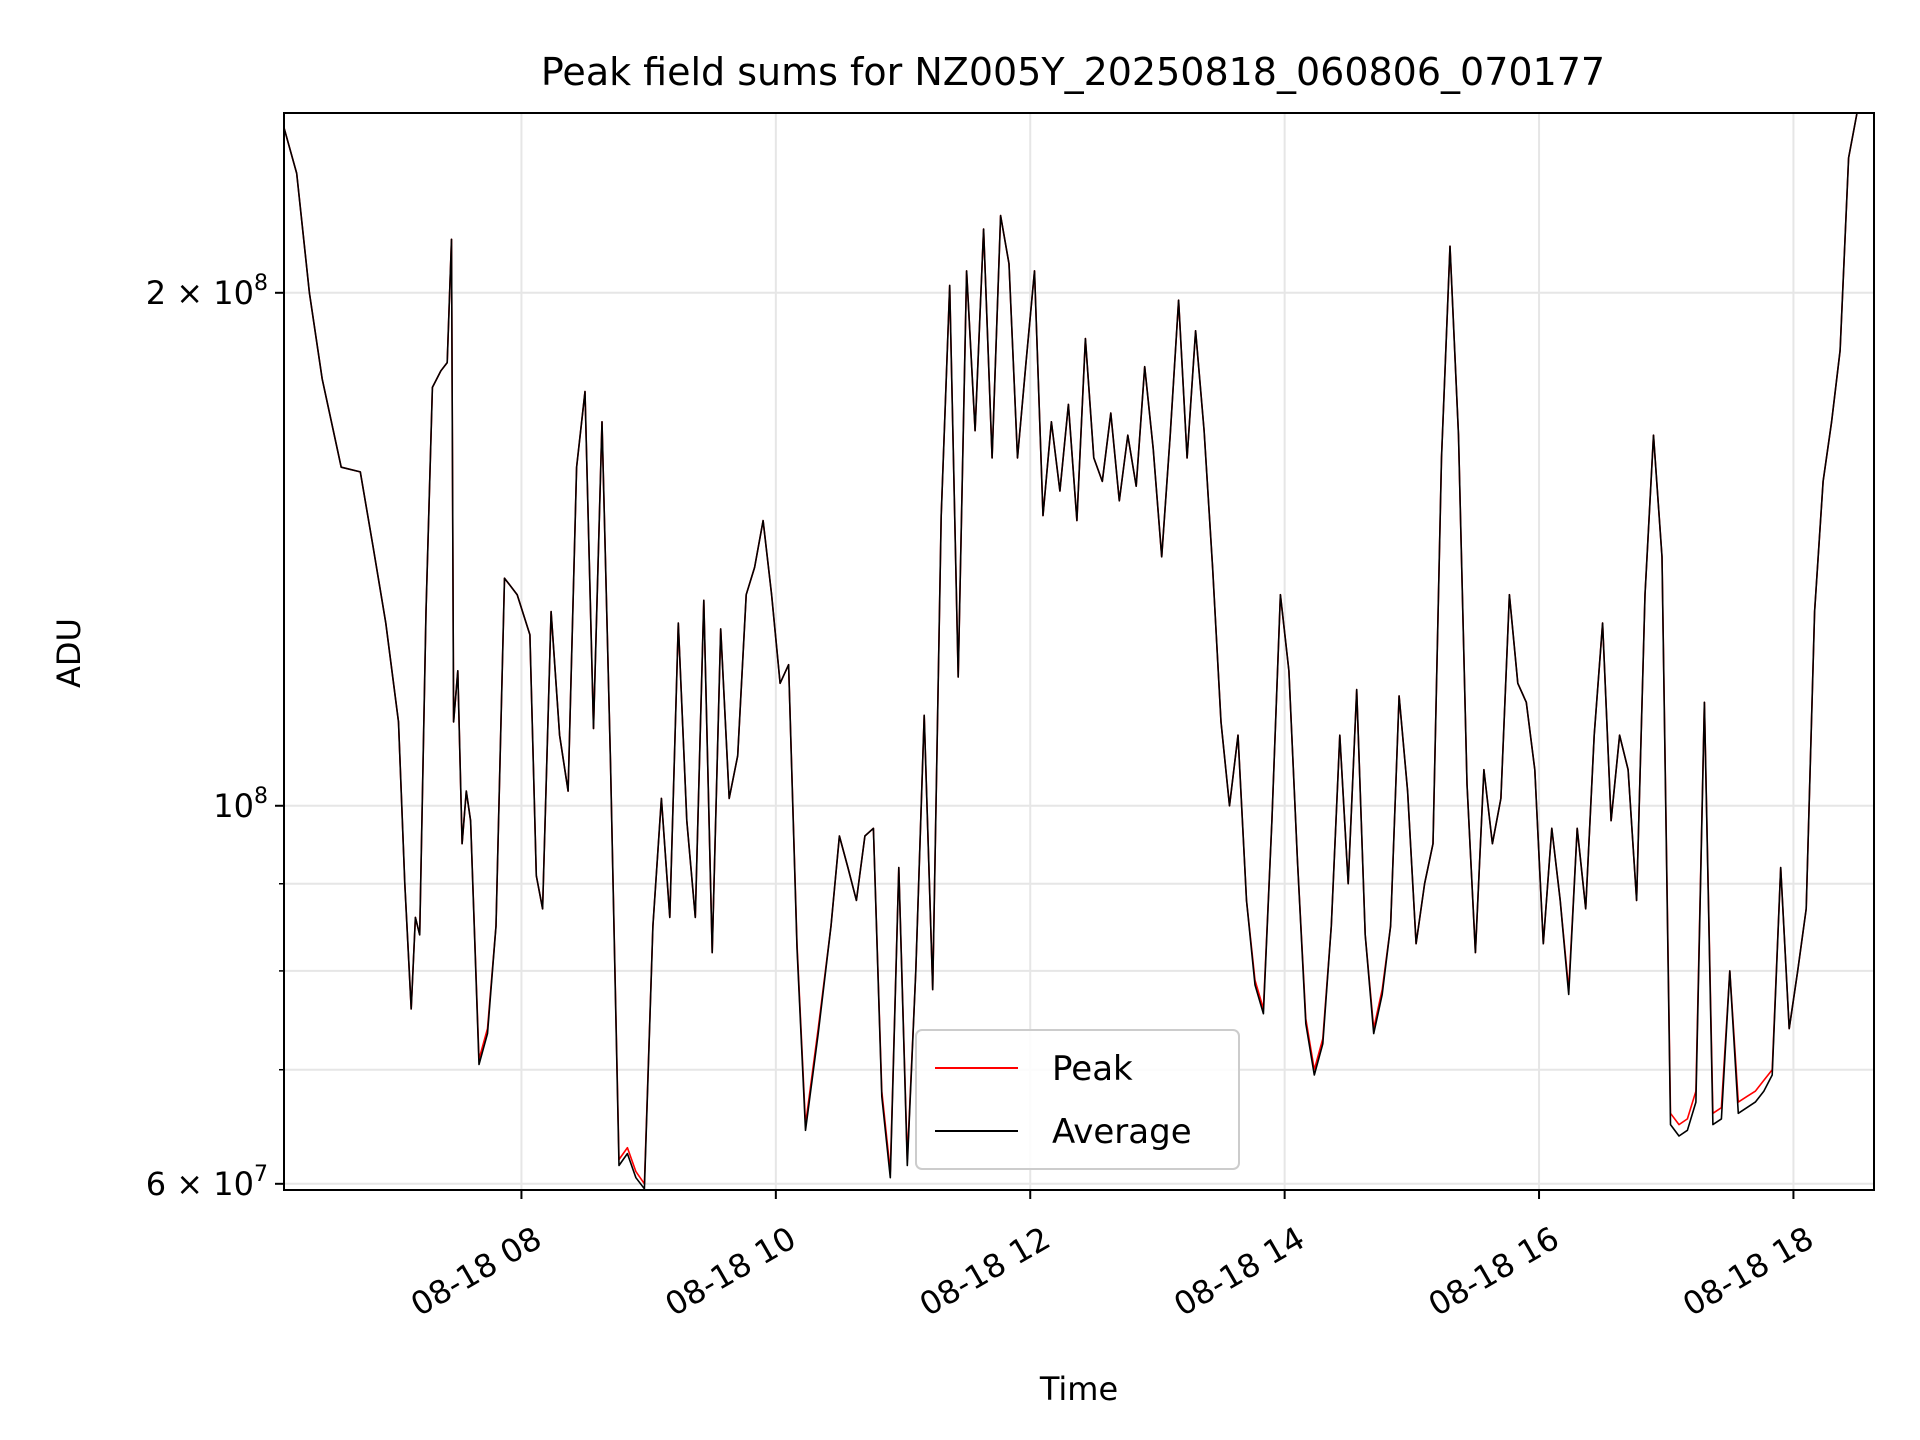 This screenshot has height=1440, width=1920. I want to click on y-tick-label: 2 × 108, so click(207, 291).